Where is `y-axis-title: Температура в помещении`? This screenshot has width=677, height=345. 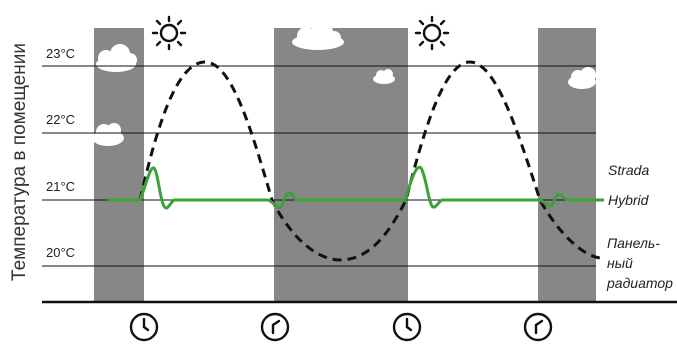
y-axis-title: Температура в помещении is located at coordinates (19, 162).